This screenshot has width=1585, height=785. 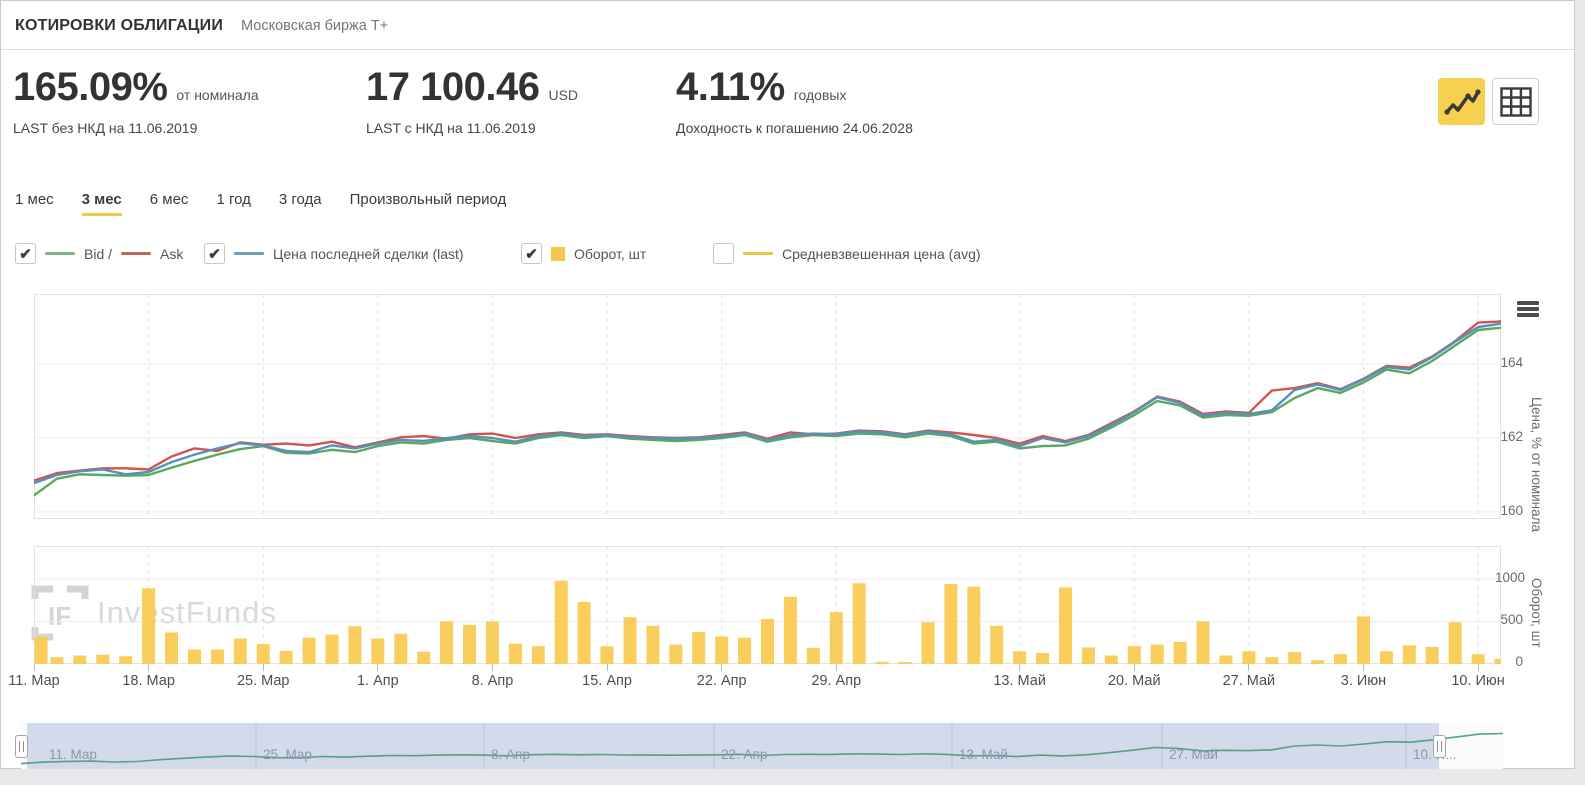 What do you see at coordinates (1249, 681) in the screenshot?
I see `x-axis-label: 27. Май` at bounding box center [1249, 681].